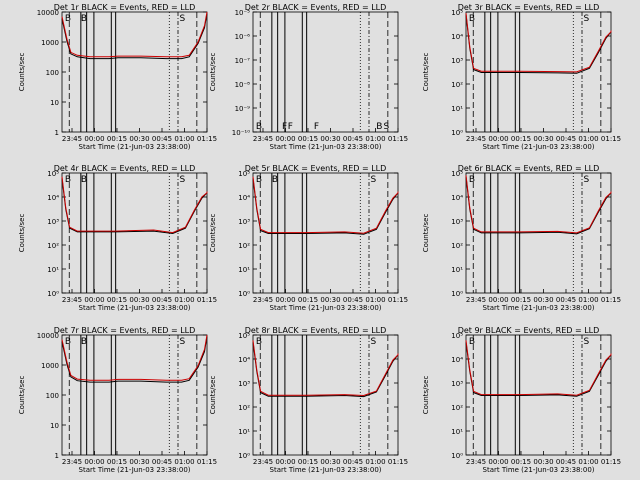 Image resolution: width=640 pixels, height=480 pixels. Describe the element at coordinates (529, 330) in the screenshot. I see `panel-title: Det 9r BLACK = Events, RED = LLD` at that location.